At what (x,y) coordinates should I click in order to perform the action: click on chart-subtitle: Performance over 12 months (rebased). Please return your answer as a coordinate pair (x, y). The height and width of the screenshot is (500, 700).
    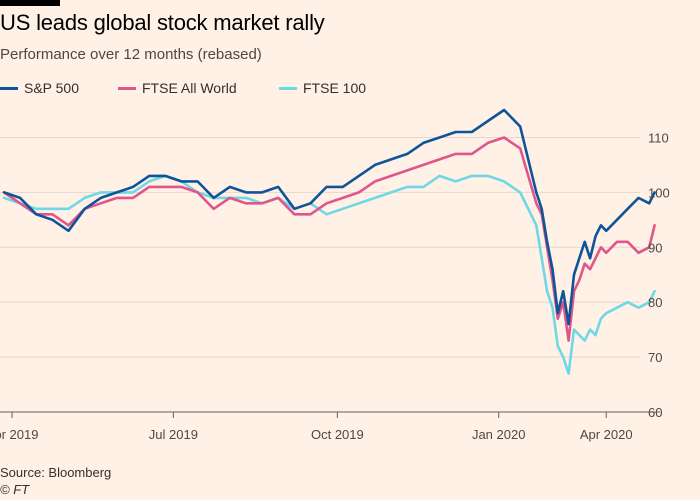
    Looking at the image, I should click on (131, 54).